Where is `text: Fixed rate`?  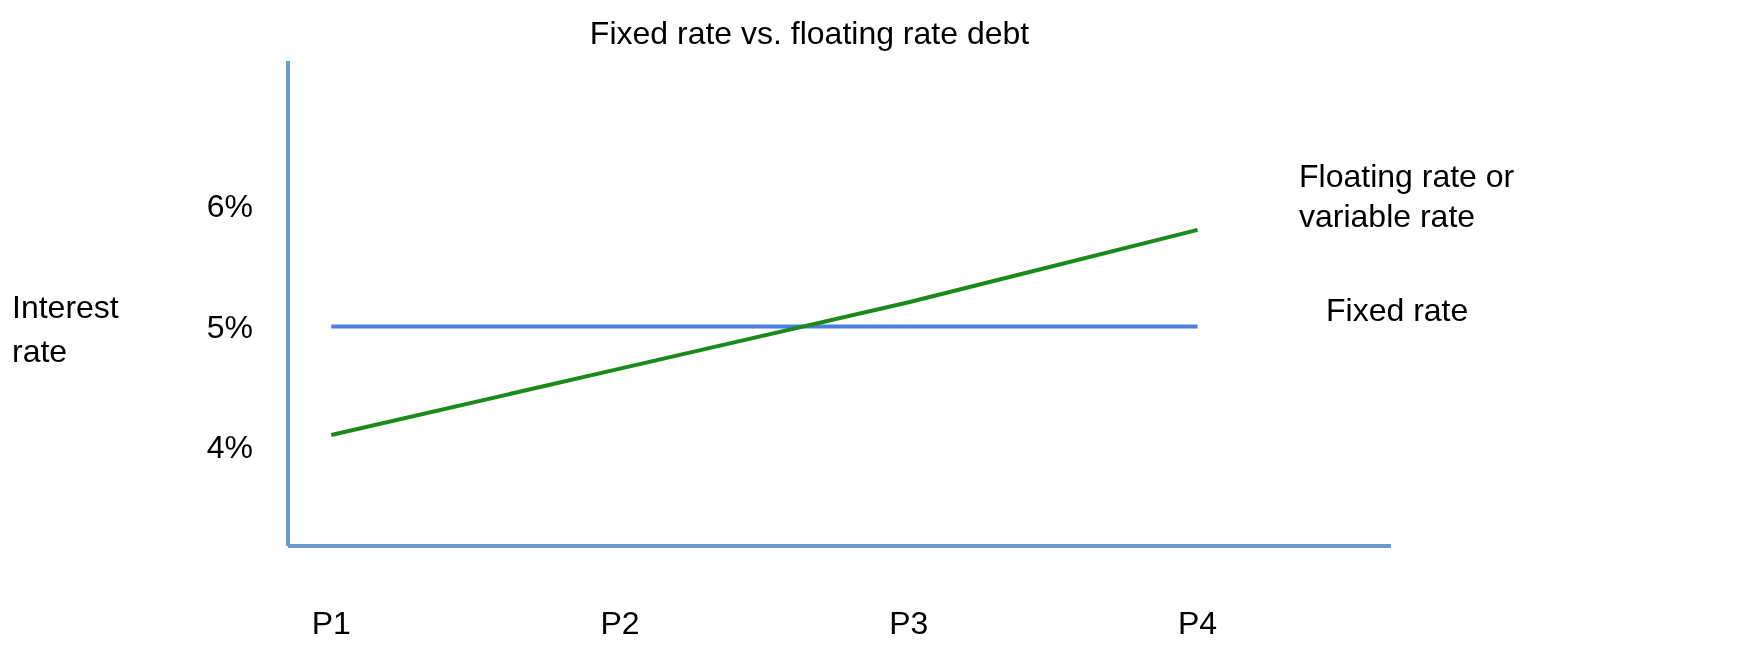
text: Fixed rate is located at coordinates (1397, 310).